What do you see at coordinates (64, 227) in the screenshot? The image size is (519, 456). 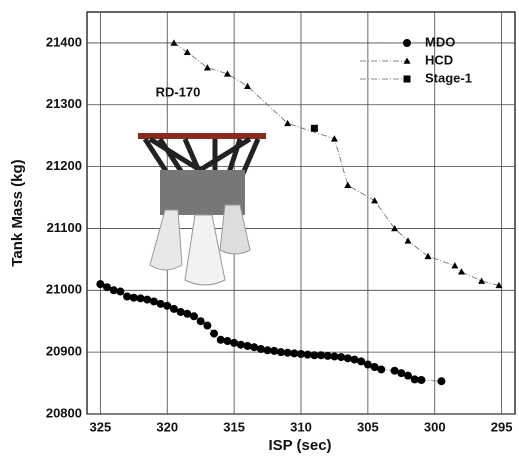 I see `y-tick-label: 21100` at bounding box center [64, 227].